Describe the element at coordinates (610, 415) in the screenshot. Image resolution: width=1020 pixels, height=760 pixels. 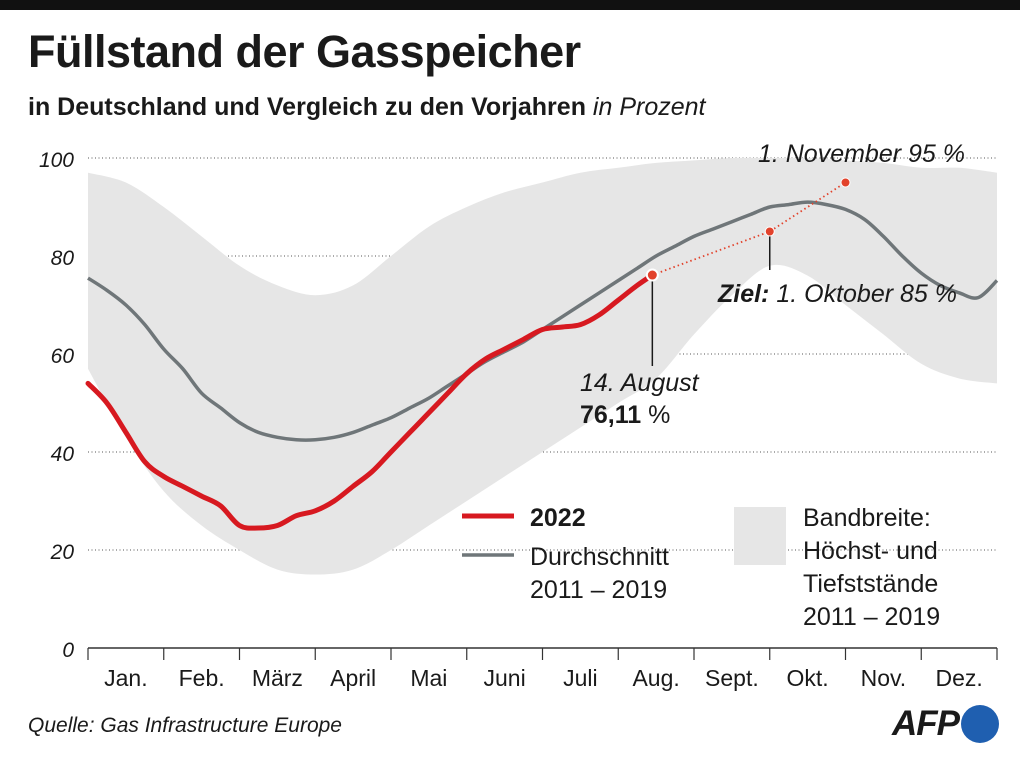
I see `current-value: 76,11` at that location.